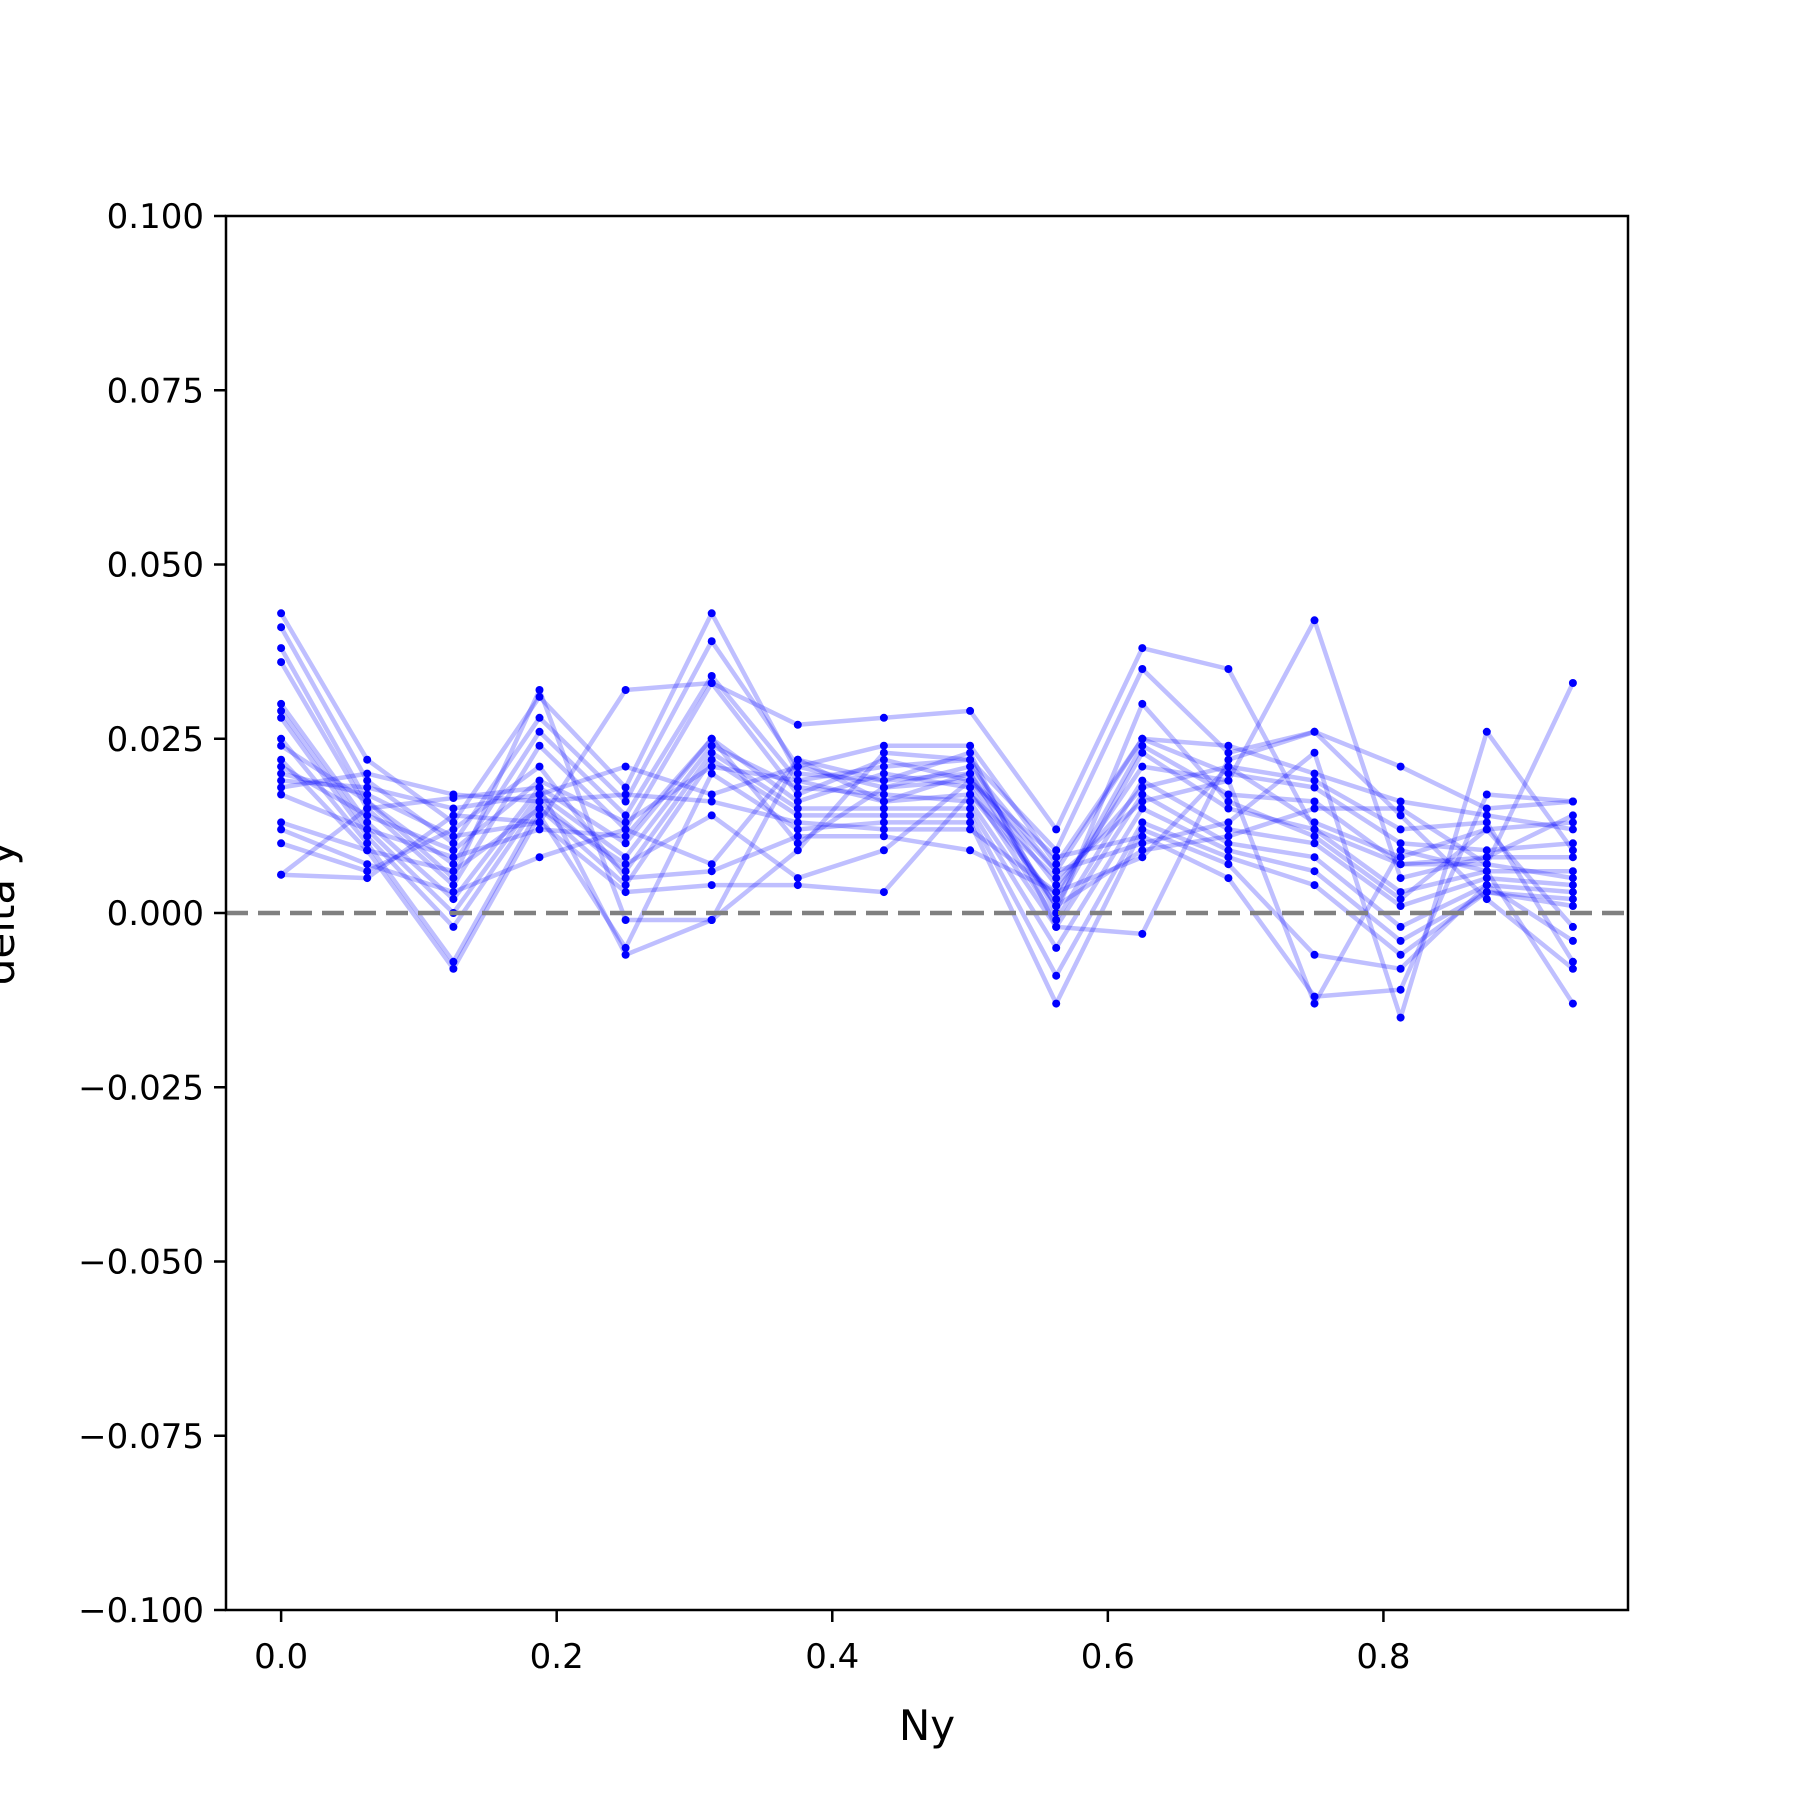 The width and height of the screenshot is (1800, 1800). Describe the element at coordinates (12, 913) in the screenshot. I see `y-axis-label: delta y` at that location.